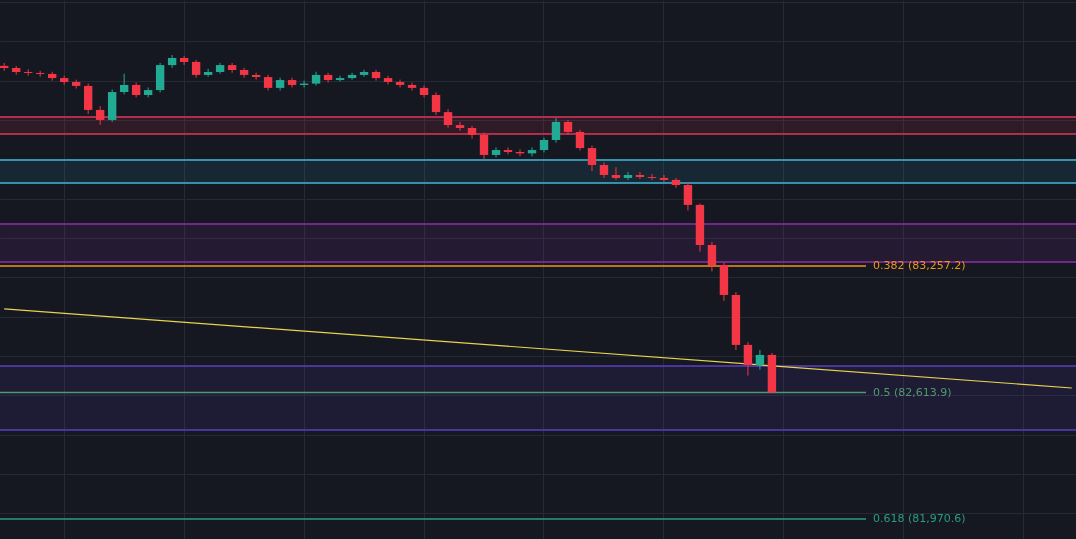 The width and height of the screenshot is (1076, 539). What do you see at coordinates (912, 392) in the screenshot?
I see `ref-line-label: 0.5 (82,613.9)` at bounding box center [912, 392].